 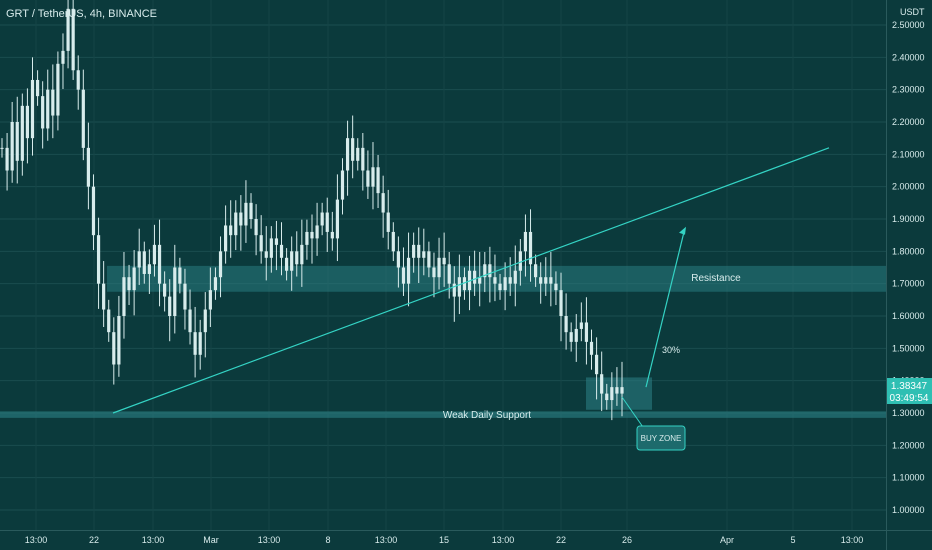 I want to click on time-tick-label: Apr, so click(x=727, y=540).